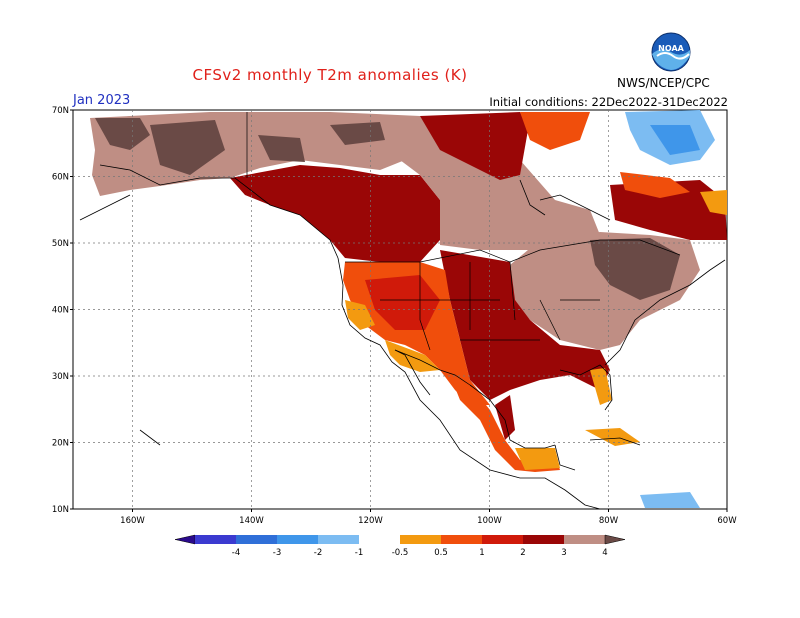  Describe the element at coordinates (132, 521) in the screenshot. I see `lon-tick-label: 160W` at that location.